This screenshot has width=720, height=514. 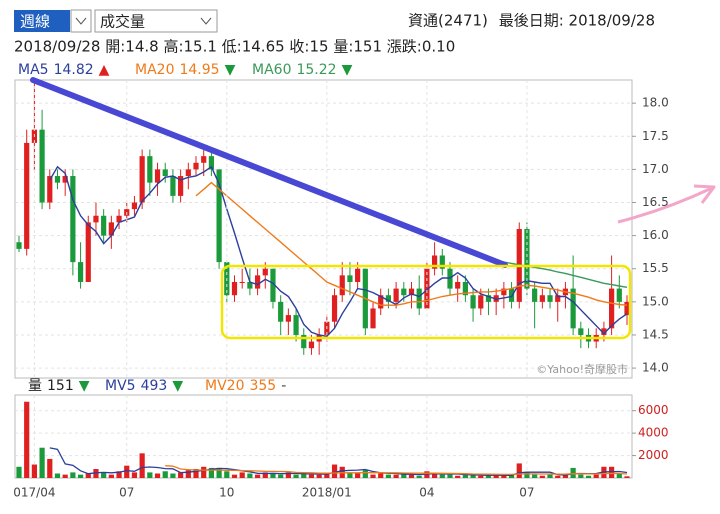 What do you see at coordinates (655, 334) in the screenshot?
I see `y-tick-label: 14.5` at bounding box center [655, 334].